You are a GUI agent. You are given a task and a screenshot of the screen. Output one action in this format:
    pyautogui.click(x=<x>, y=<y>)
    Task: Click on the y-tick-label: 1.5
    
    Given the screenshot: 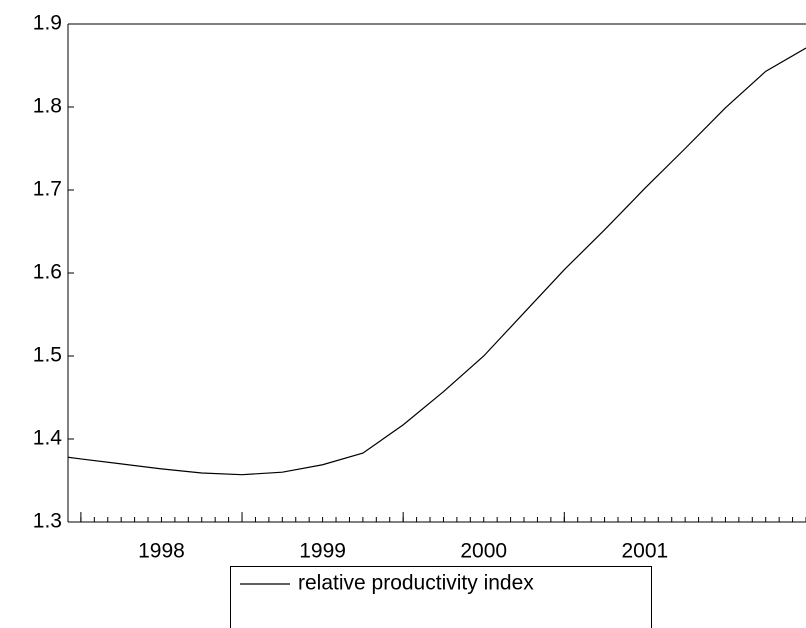 What is the action you would take?
    pyautogui.click(x=47, y=355)
    